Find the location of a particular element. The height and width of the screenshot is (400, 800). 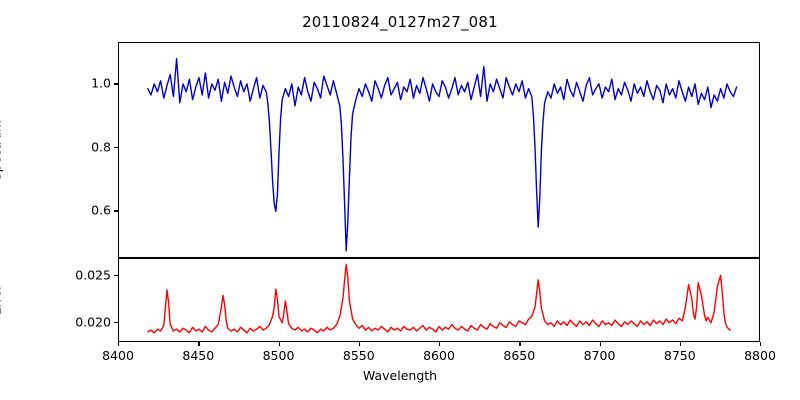

x-axis-tick-label: 8700 is located at coordinates (599, 355).